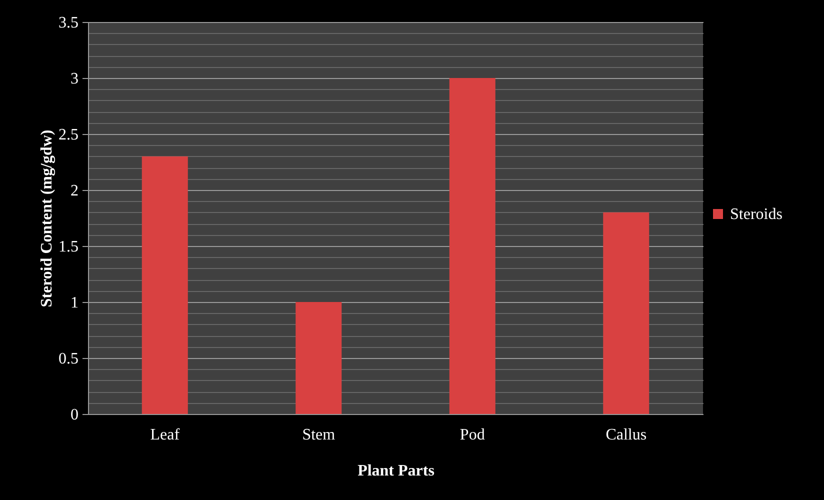 Image resolution: width=824 pixels, height=500 pixels. What do you see at coordinates (165, 435) in the screenshot?
I see `x-tick-label: Leaf` at bounding box center [165, 435].